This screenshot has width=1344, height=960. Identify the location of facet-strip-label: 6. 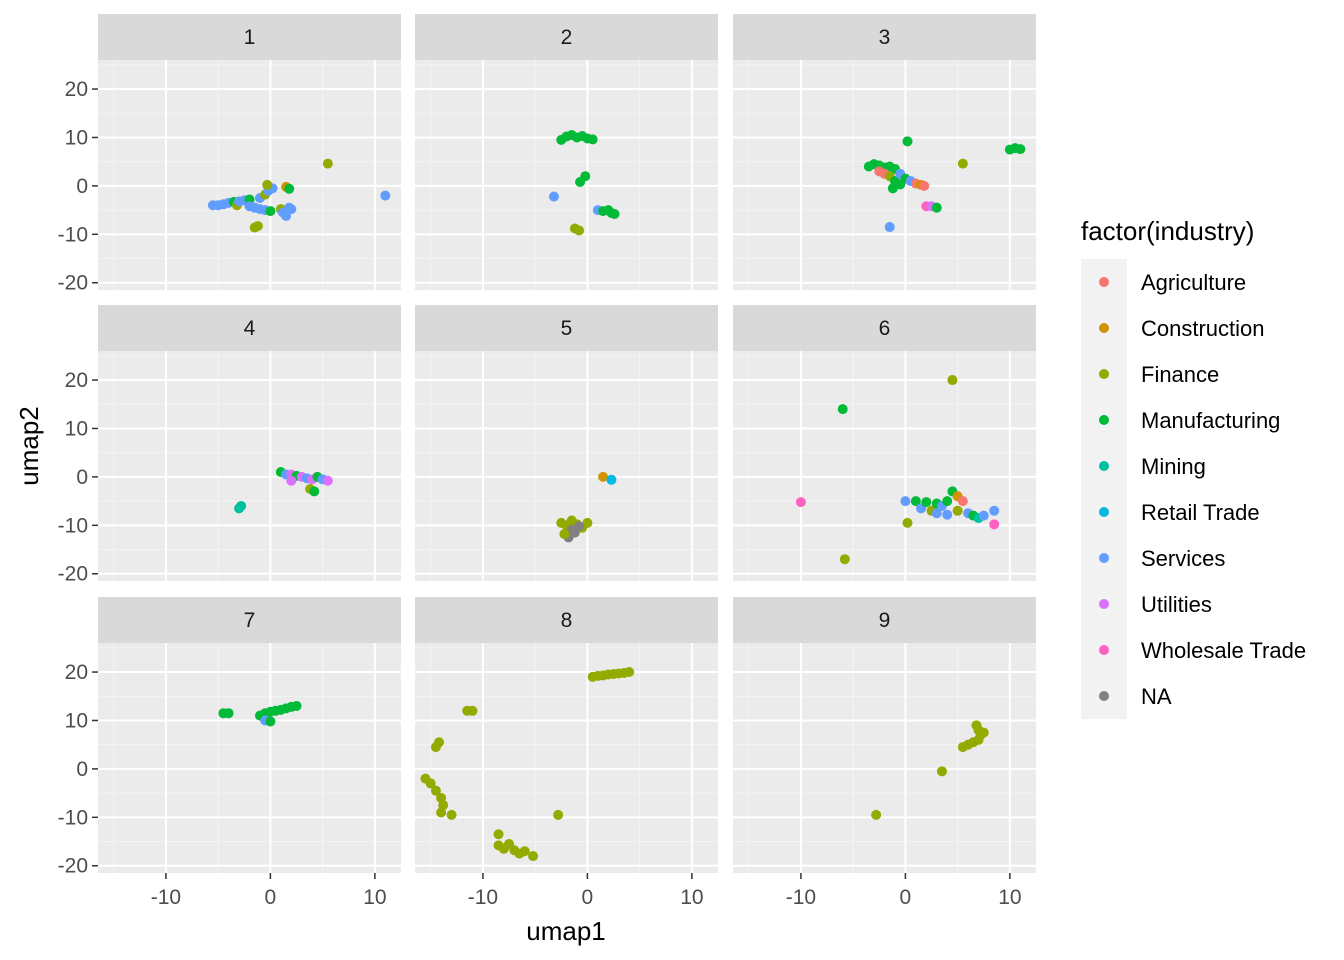
(885, 328).